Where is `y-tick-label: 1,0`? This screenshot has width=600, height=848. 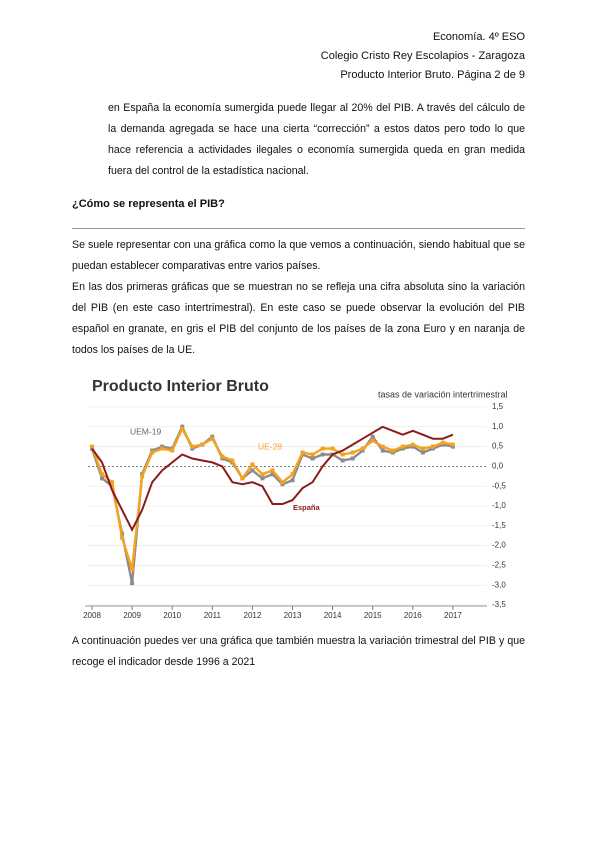
y-tick-label: 1,0 is located at coordinates (498, 426).